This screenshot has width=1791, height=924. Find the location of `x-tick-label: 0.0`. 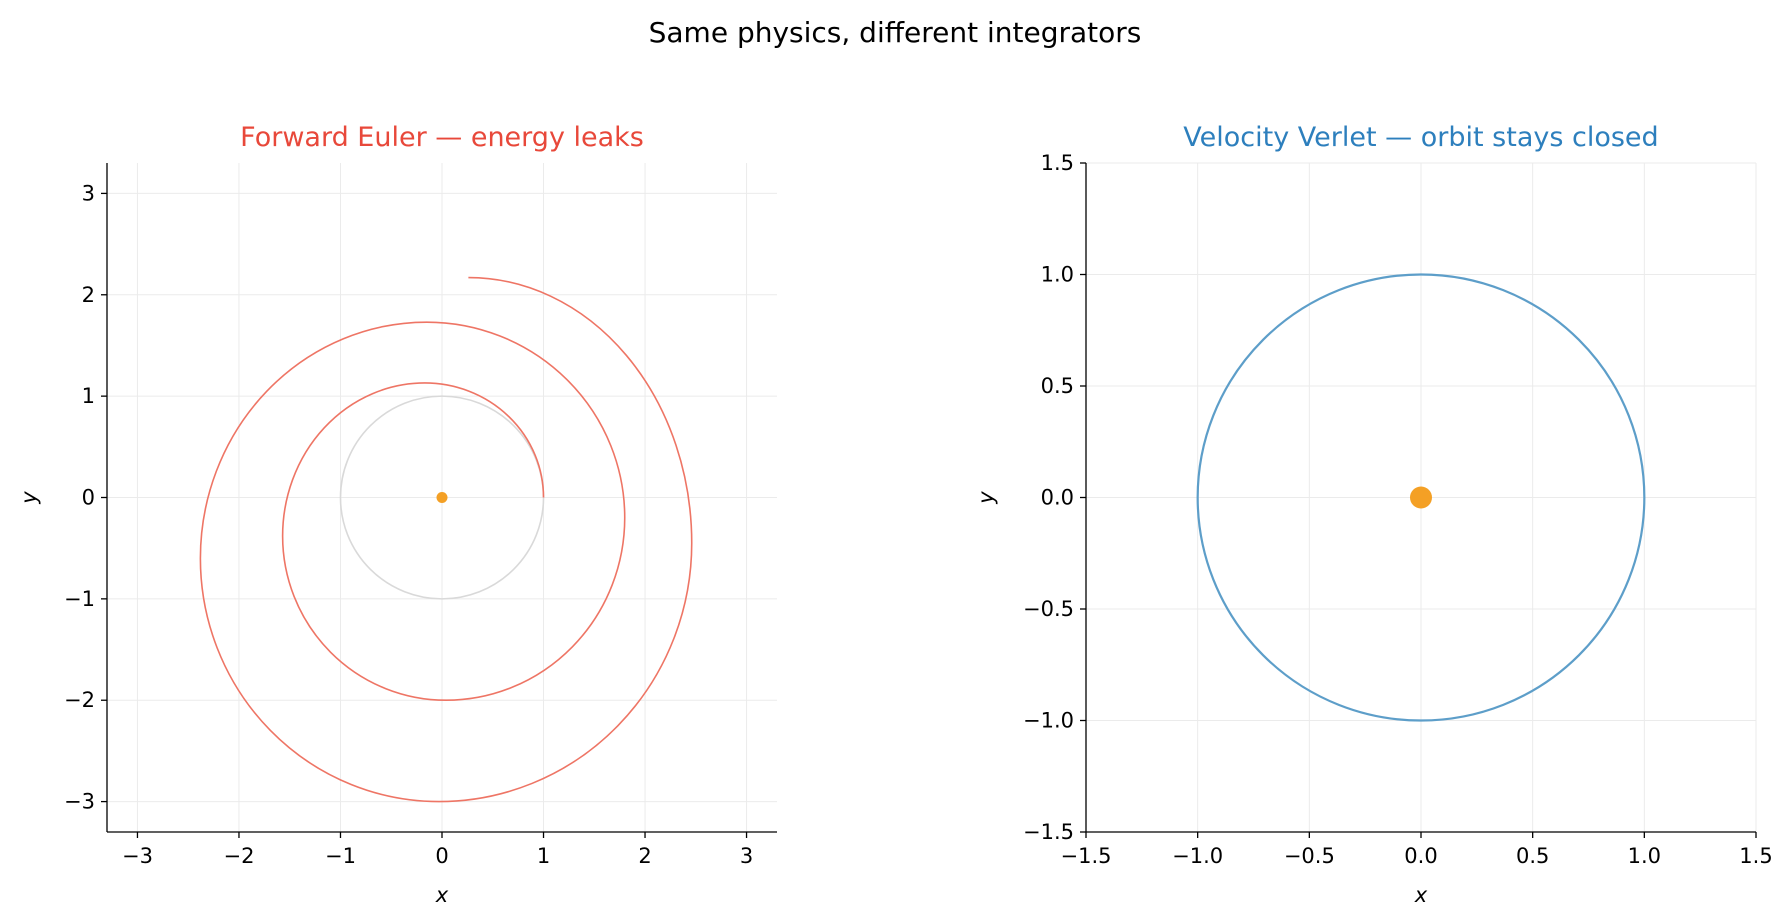

x-tick-label: 0.0 is located at coordinates (1420, 856).